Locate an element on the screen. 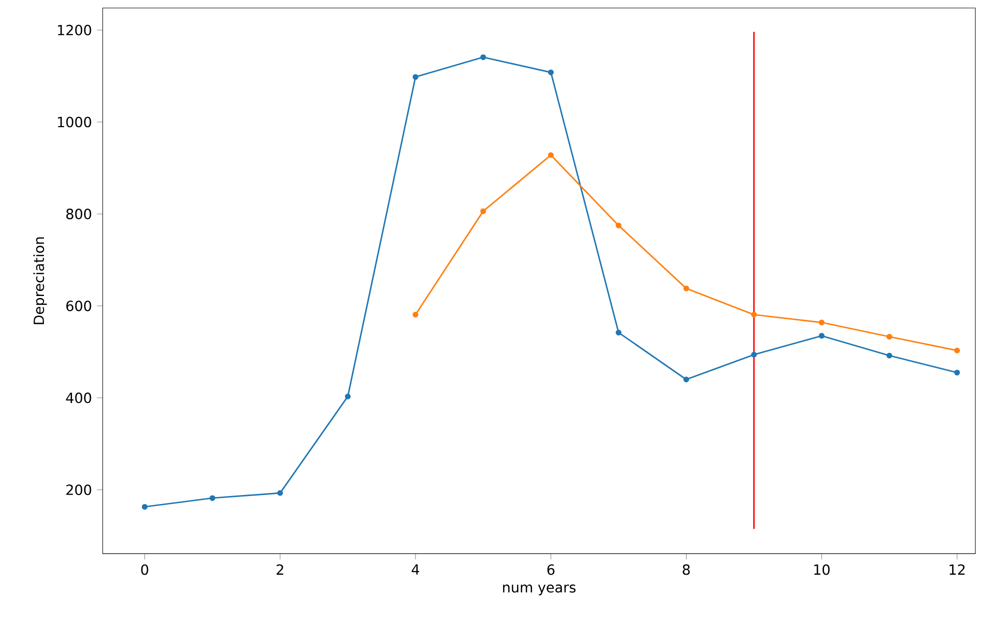  x-tick-label: 10 is located at coordinates (822, 570).